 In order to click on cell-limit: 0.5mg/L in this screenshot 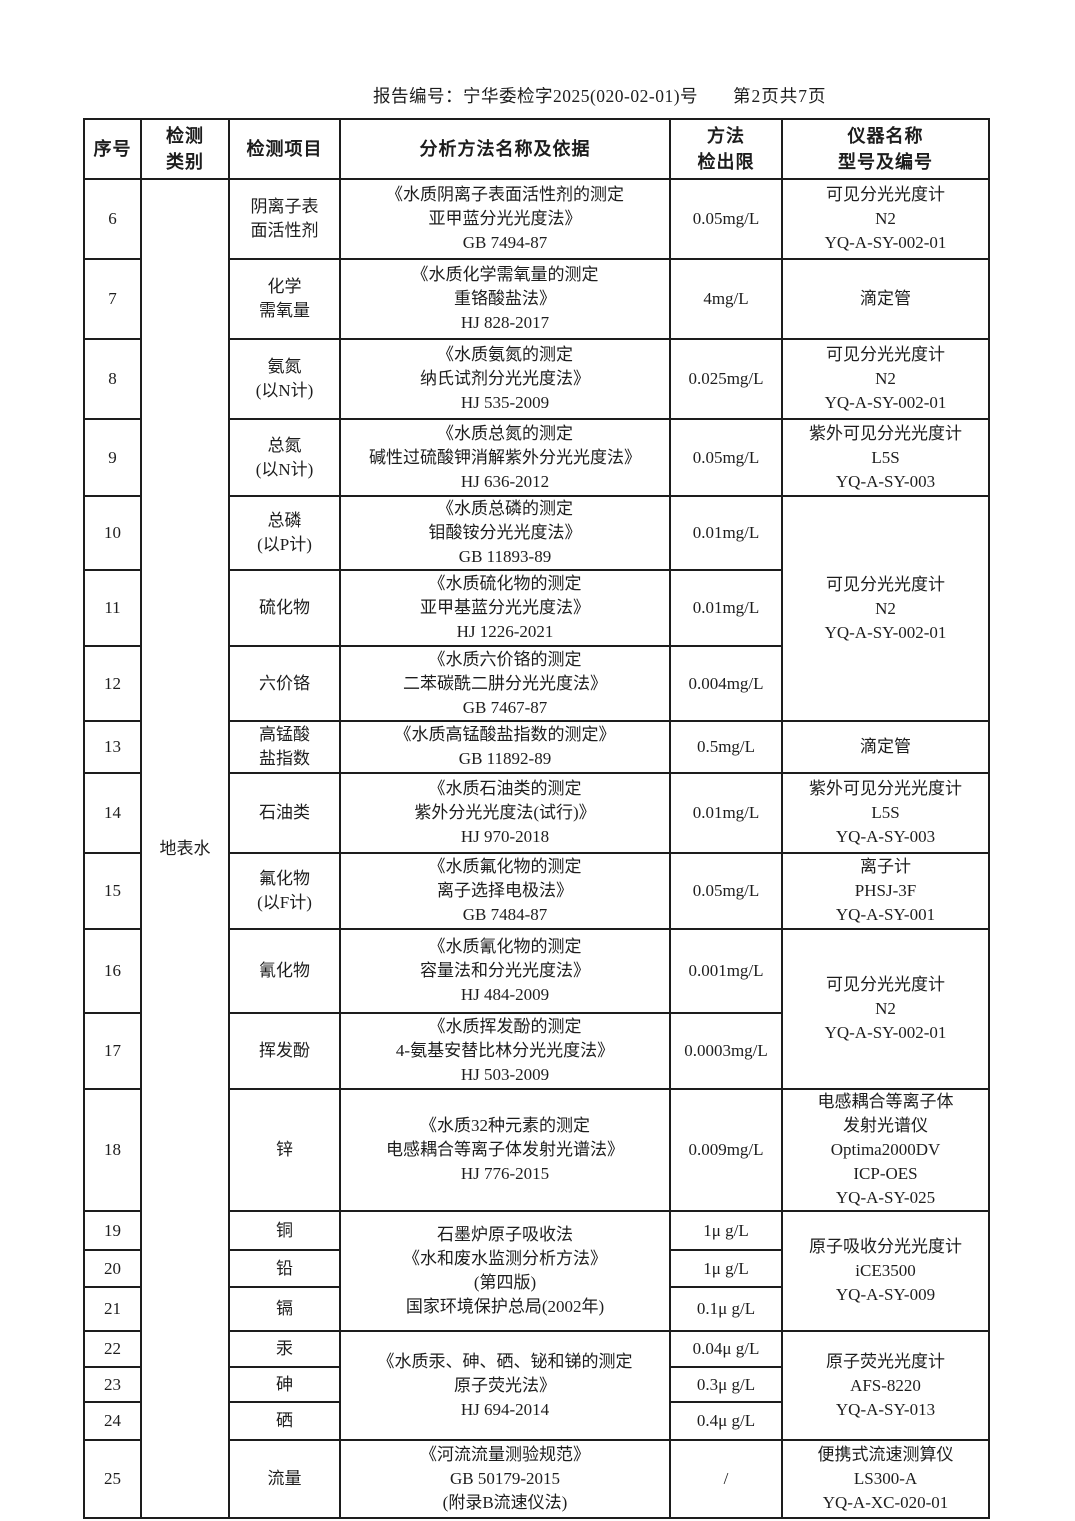, I will do `click(726, 747)`.